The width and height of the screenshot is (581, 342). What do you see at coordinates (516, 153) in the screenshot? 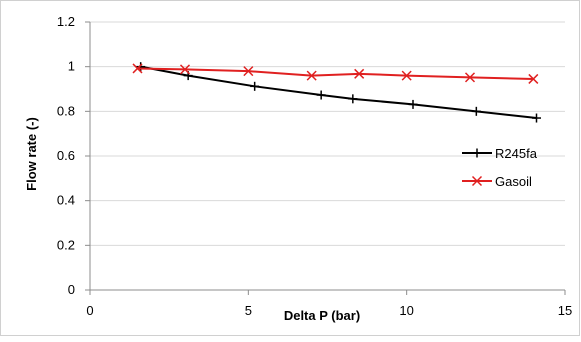
I see `legend-label-r245fa: R245fa` at bounding box center [516, 153].